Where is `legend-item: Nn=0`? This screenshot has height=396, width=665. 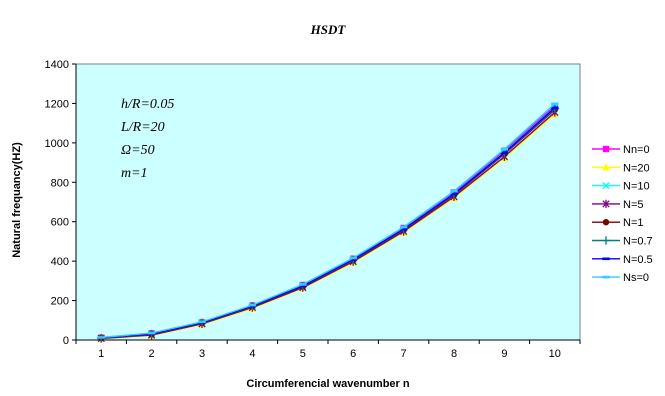
legend-item: Nn=0 is located at coordinates (621, 150).